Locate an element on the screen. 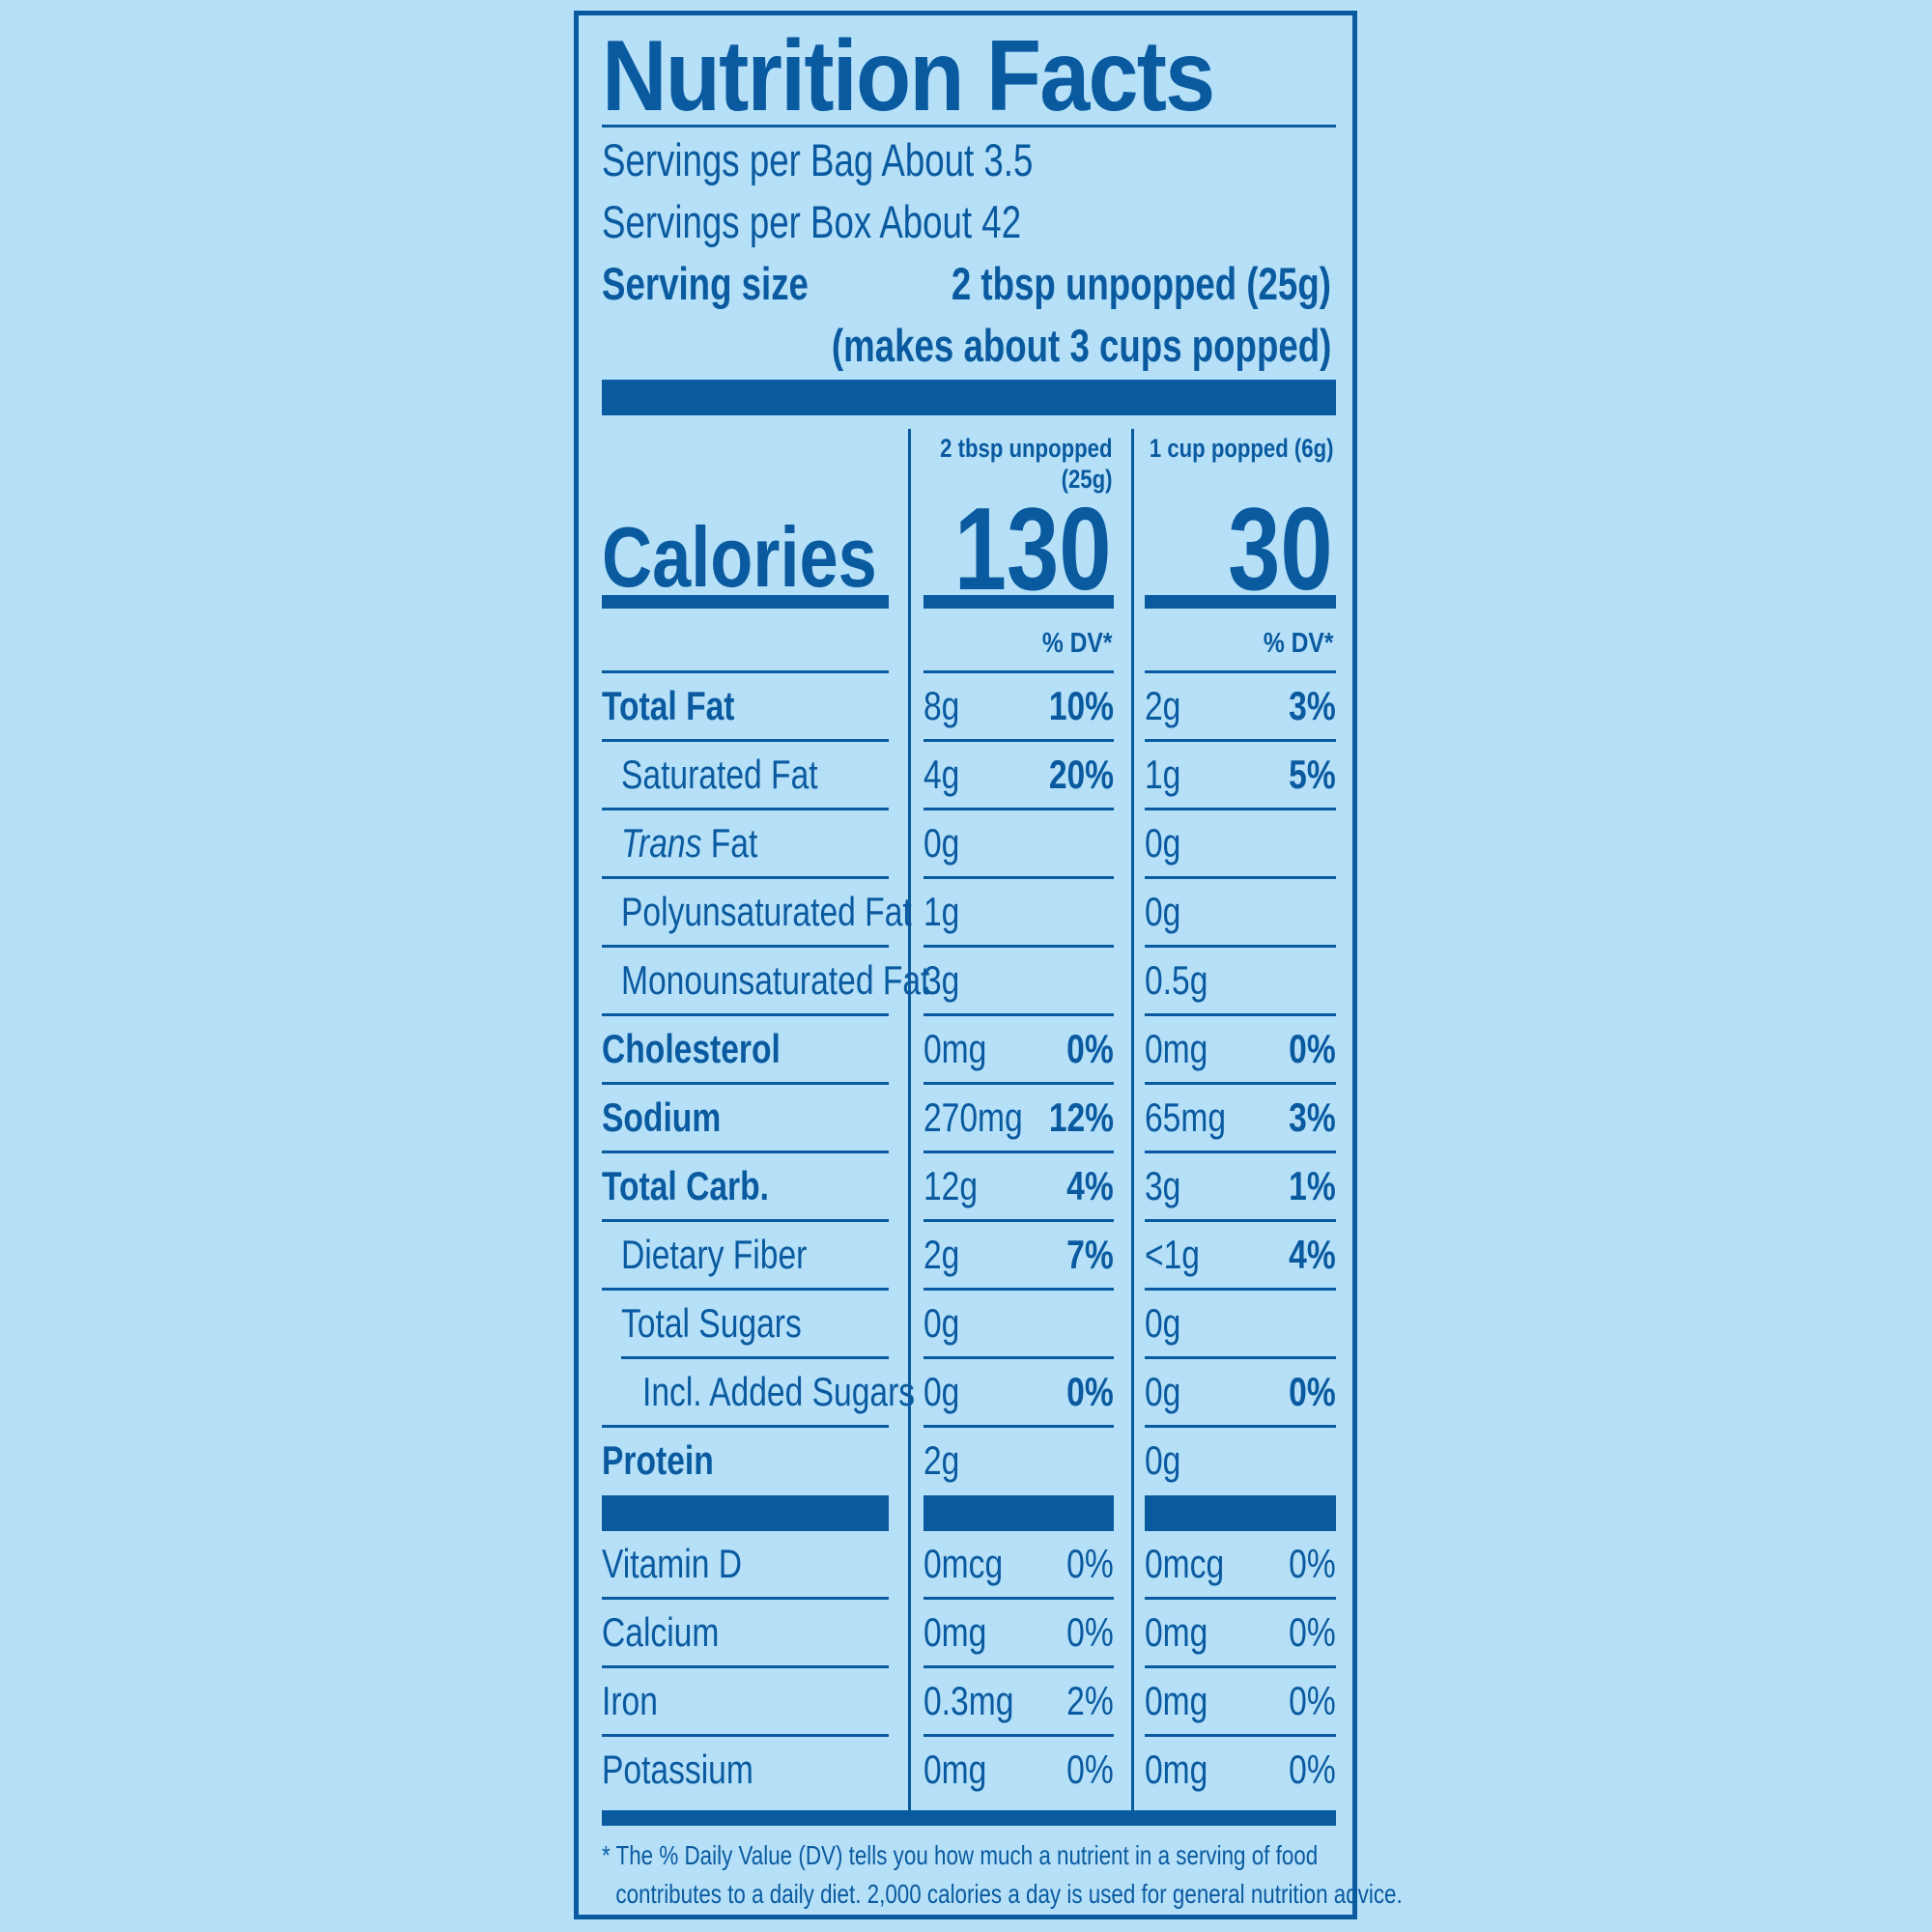  nutrient-row-sodium: Sodium 270mg 12% 65mg 3% is located at coordinates (965, 1119).